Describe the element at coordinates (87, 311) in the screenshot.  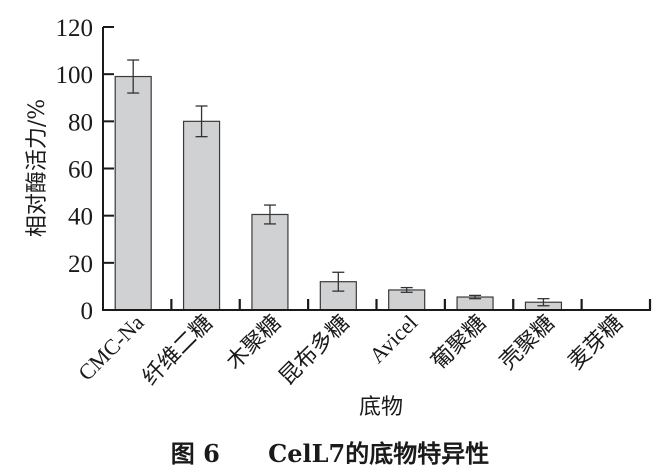
I see `y-tick-label: 0` at that location.